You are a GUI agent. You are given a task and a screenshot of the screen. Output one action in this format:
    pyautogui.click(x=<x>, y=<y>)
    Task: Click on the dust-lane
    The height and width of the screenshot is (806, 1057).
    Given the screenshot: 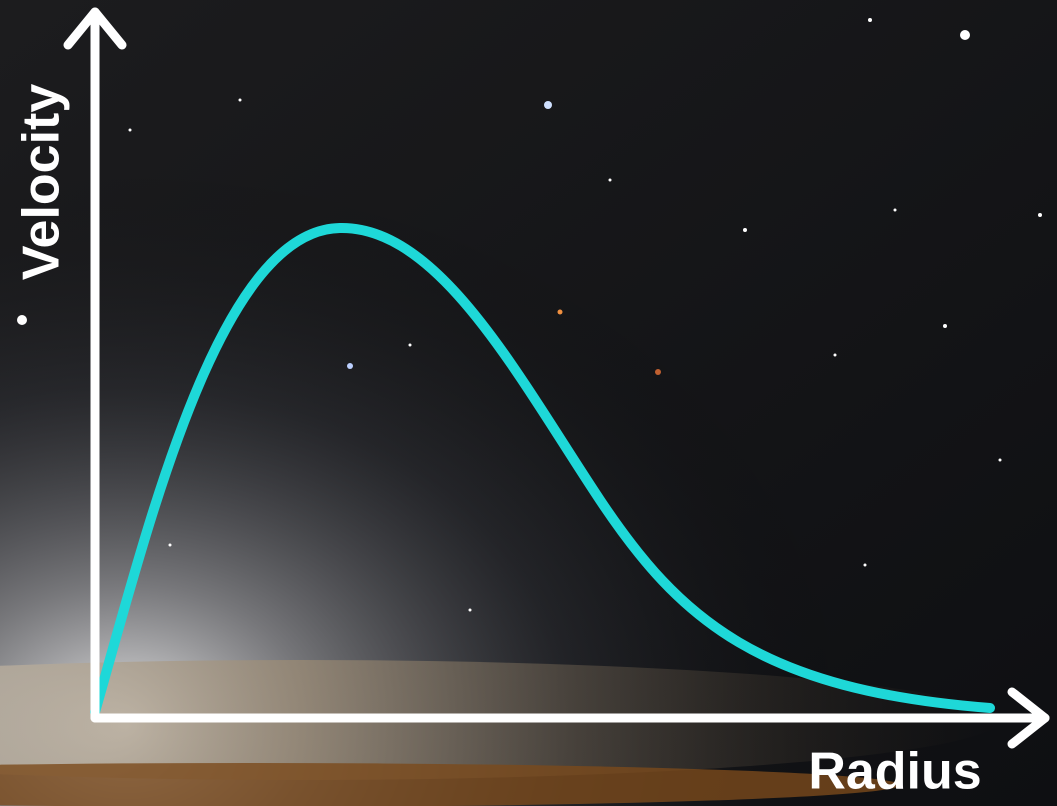 What is the action you would take?
    pyautogui.click(x=450, y=784)
    